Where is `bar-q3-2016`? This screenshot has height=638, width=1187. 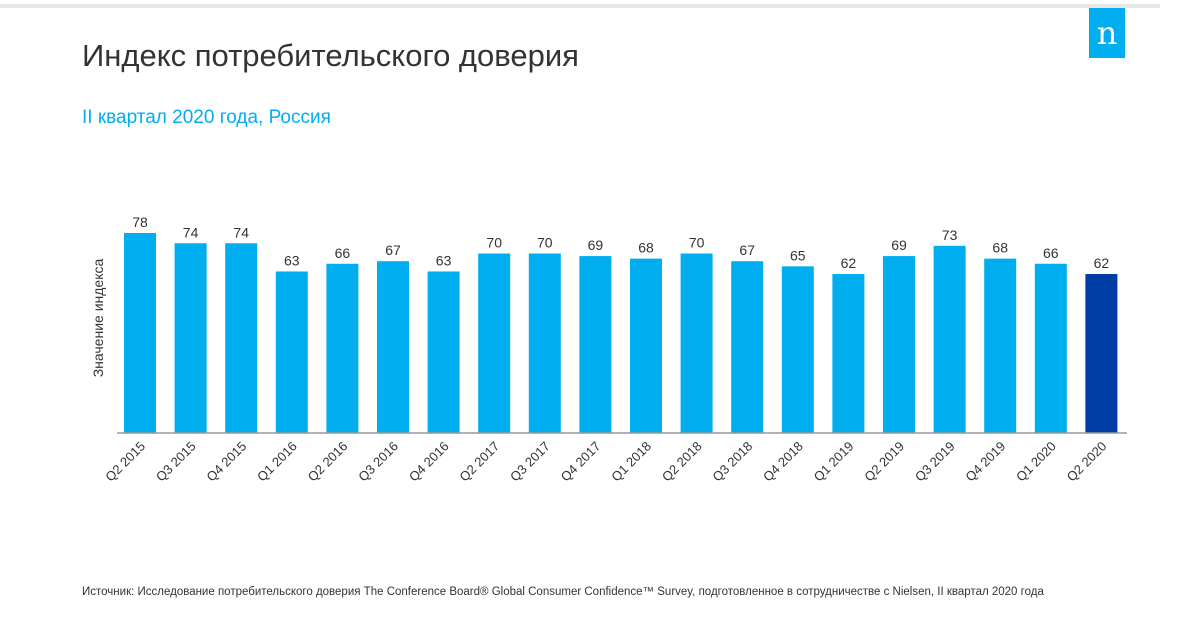
bar-q3-2016 is located at coordinates (393, 347).